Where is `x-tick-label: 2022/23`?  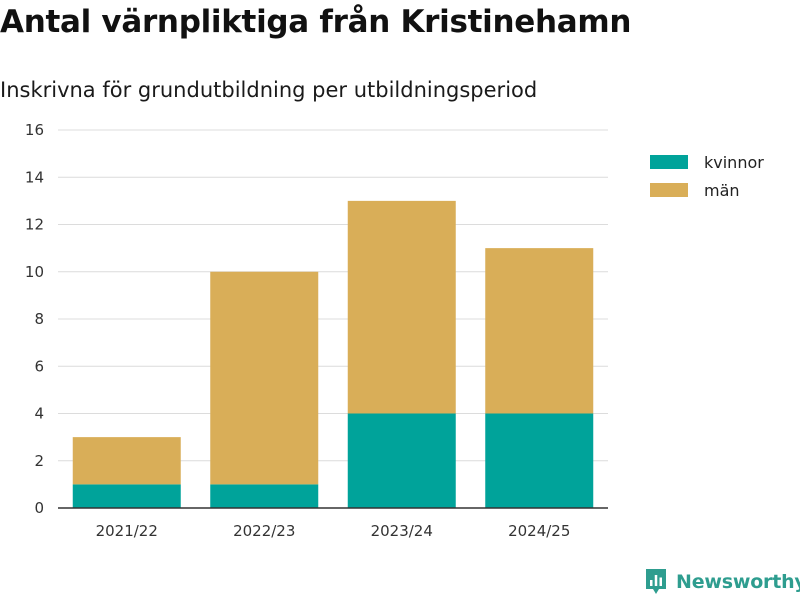 x-tick-label: 2022/23 is located at coordinates (264, 531).